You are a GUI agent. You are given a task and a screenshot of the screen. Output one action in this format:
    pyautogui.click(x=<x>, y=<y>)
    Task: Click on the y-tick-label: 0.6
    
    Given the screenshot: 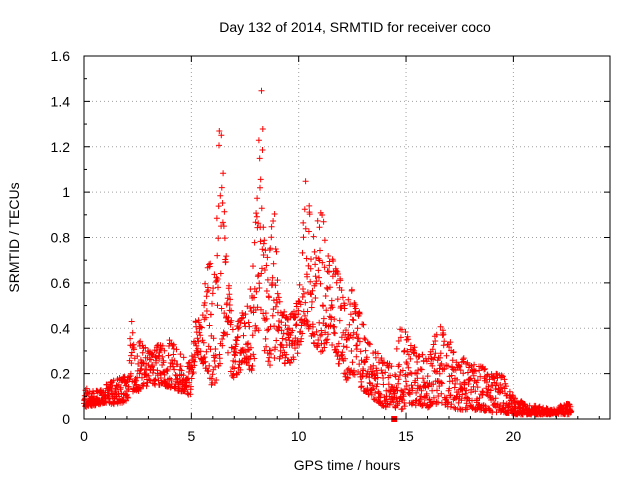 What is the action you would take?
    pyautogui.click(x=61, y=283)
    